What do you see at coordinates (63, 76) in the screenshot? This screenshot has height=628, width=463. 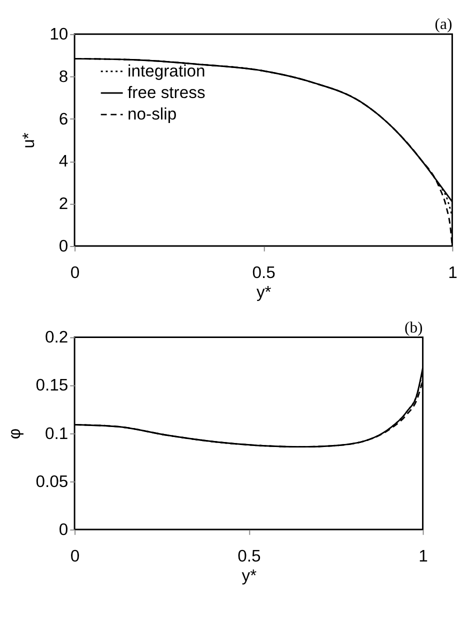 I see `y-tick-label: 8` at bounding box center [63, 76].